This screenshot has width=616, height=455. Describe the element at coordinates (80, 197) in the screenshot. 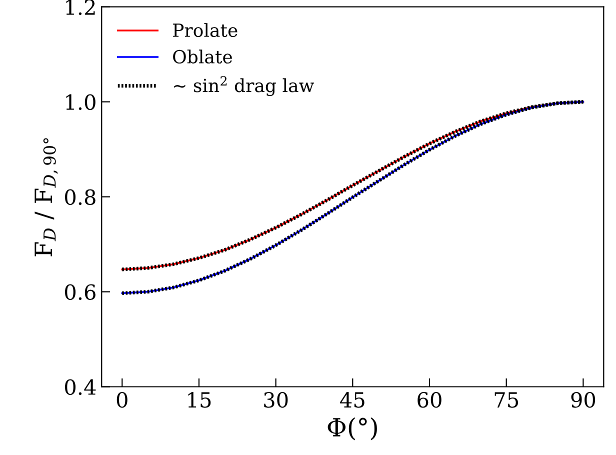

I see `y-tick-label: 0.8` at that location.